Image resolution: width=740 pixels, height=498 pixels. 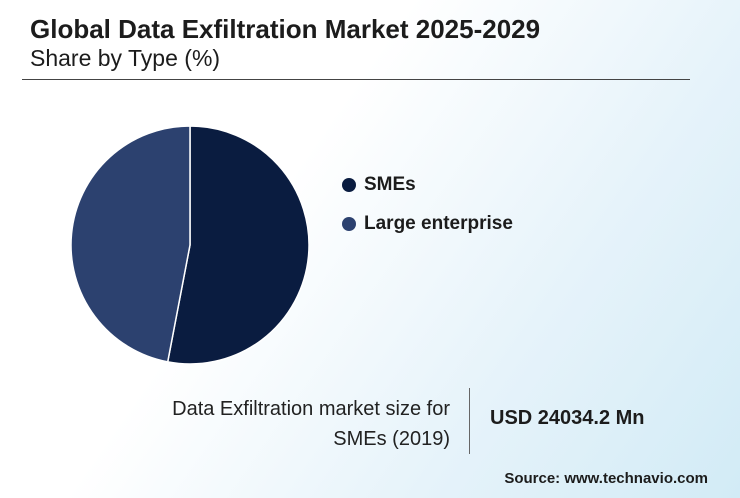 I want to click on legend-item-smes: SMEs, so click(x=427, y=185).